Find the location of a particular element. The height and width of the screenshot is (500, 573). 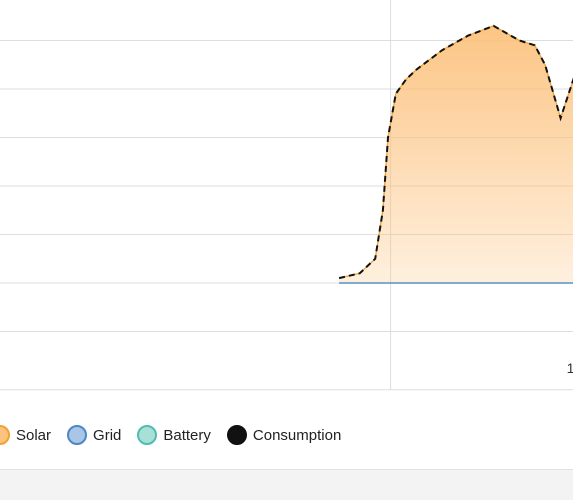

legend-swatch-grid is located at coordinates (77, 435).